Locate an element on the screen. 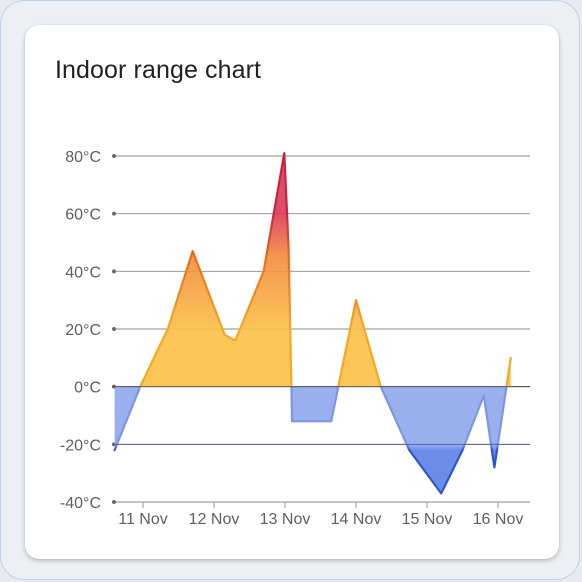 The image size is (582, 582). y-tick-label: -20°C is located at coordinates (80, 445).